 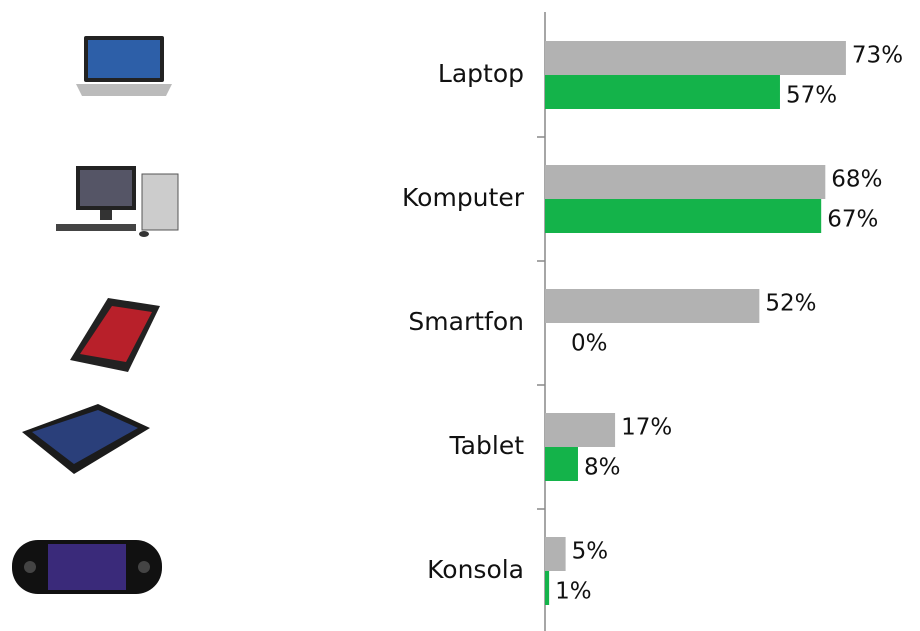 I want to click on category-label: Komputer, so click(x=463, y=197).